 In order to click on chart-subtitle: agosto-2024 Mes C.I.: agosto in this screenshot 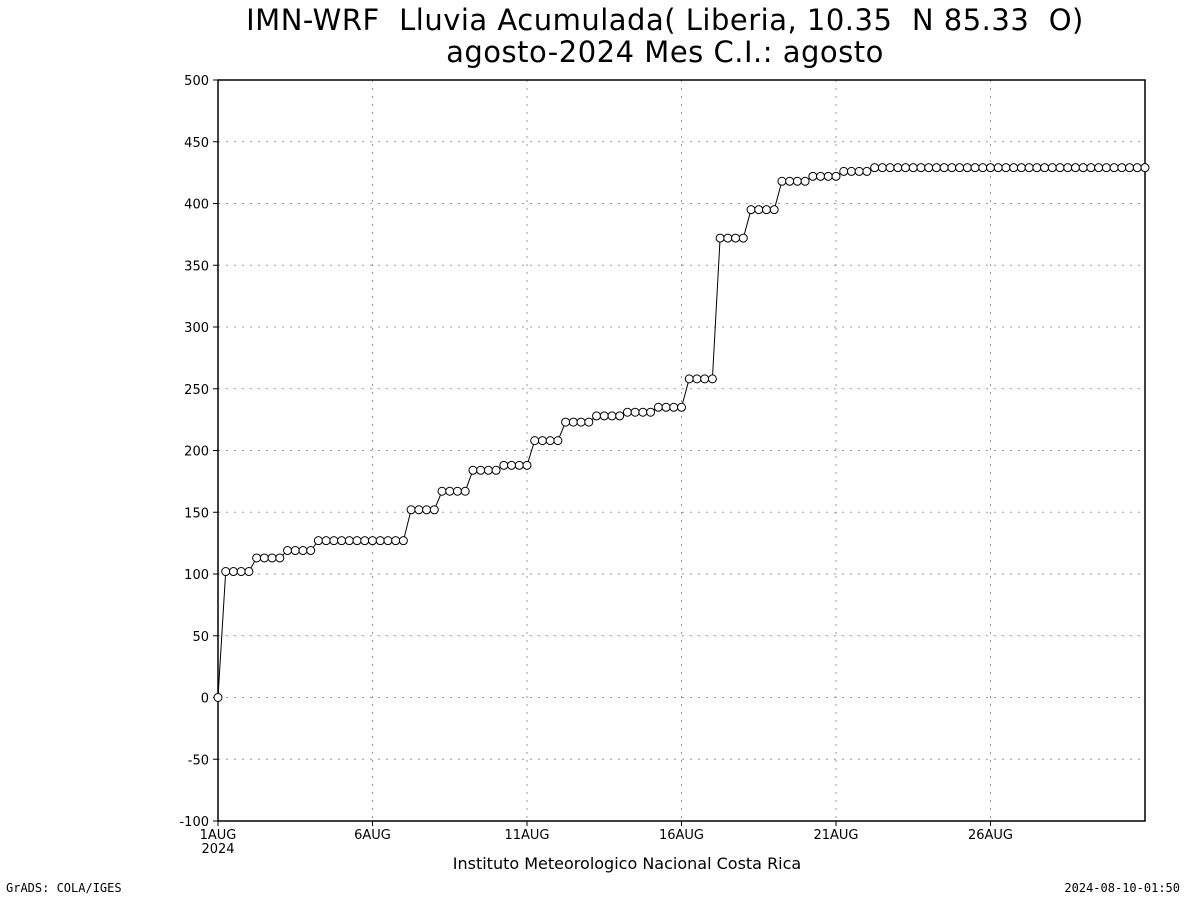, I will do `click(665, 52)`.